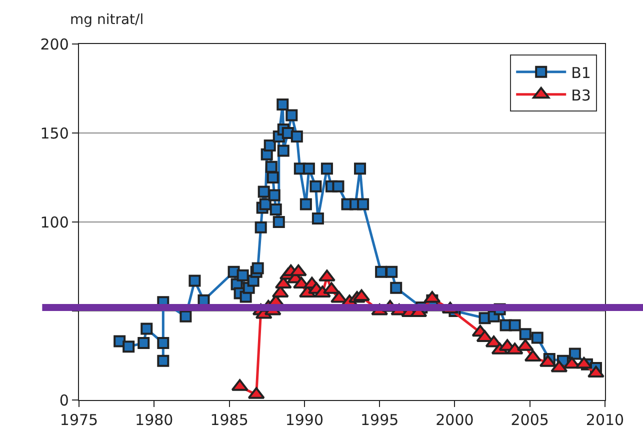  What do you see at coordinates (54, 133) in the screenshot?
I see `y-tick-label: 150` at bounding box center [54, 133].